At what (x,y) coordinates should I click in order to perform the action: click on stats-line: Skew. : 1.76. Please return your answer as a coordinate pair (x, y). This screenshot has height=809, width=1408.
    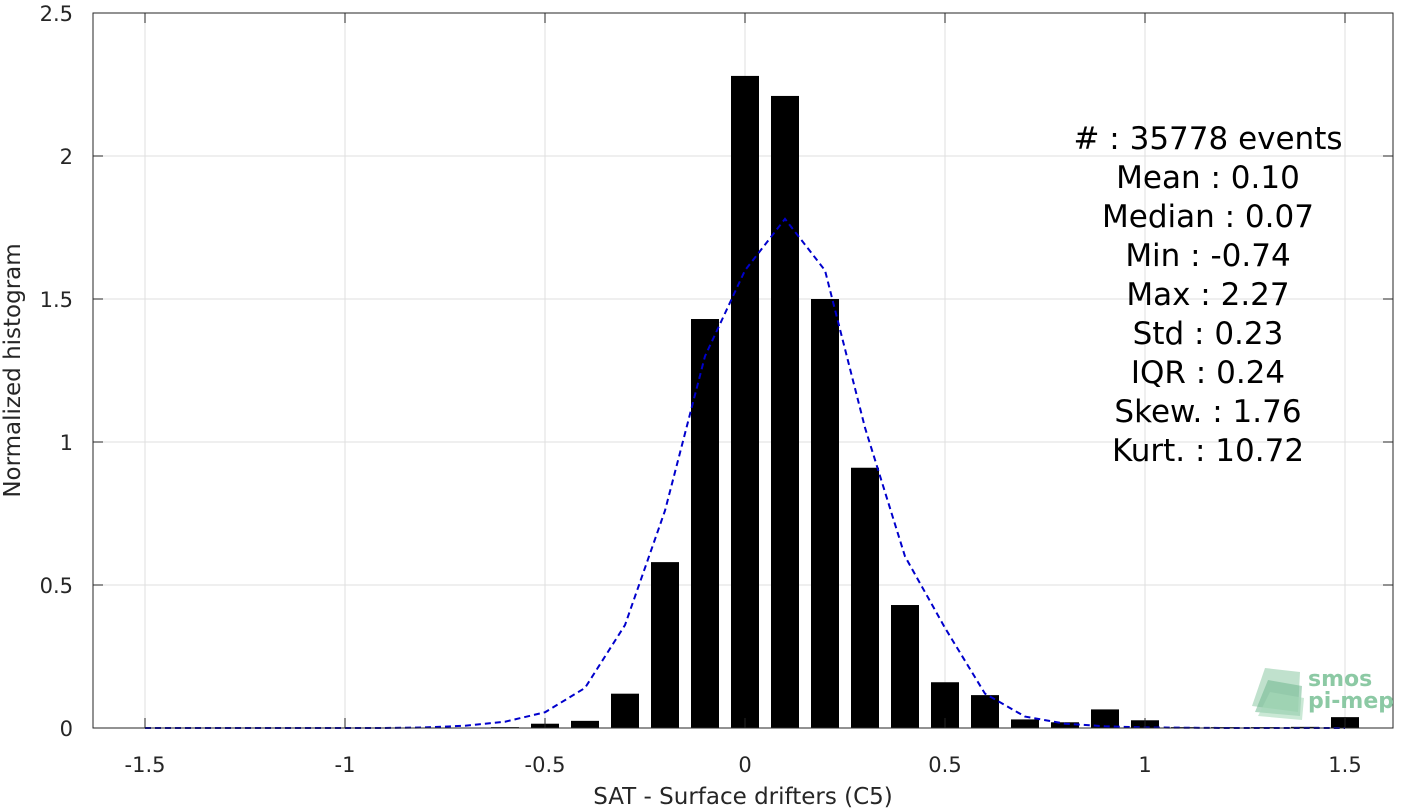
    Looking at the image, I should click on (1207, 412).